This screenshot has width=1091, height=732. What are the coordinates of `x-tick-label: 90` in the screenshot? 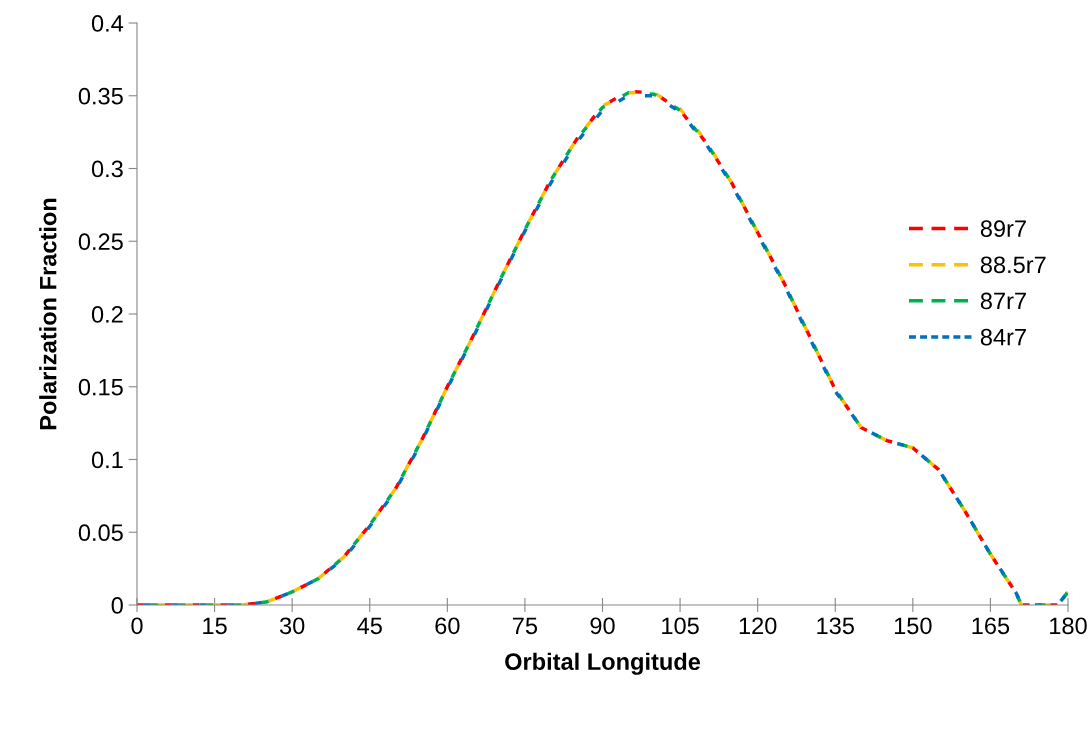 It's located at (602, 626).